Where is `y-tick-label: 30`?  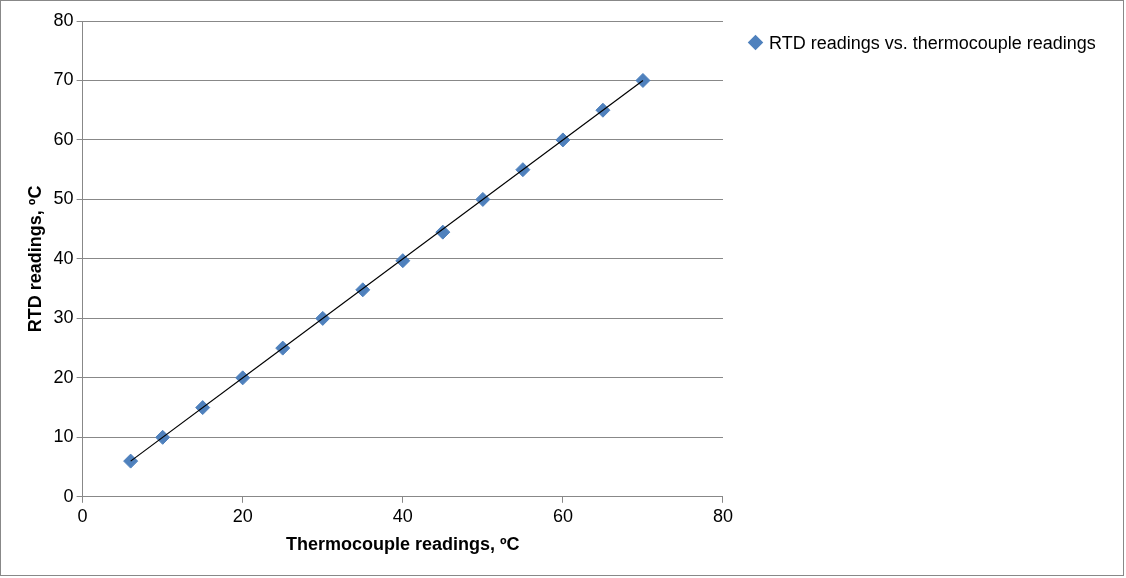
y-tick-label: 30 is located at coordinates (63, 317).